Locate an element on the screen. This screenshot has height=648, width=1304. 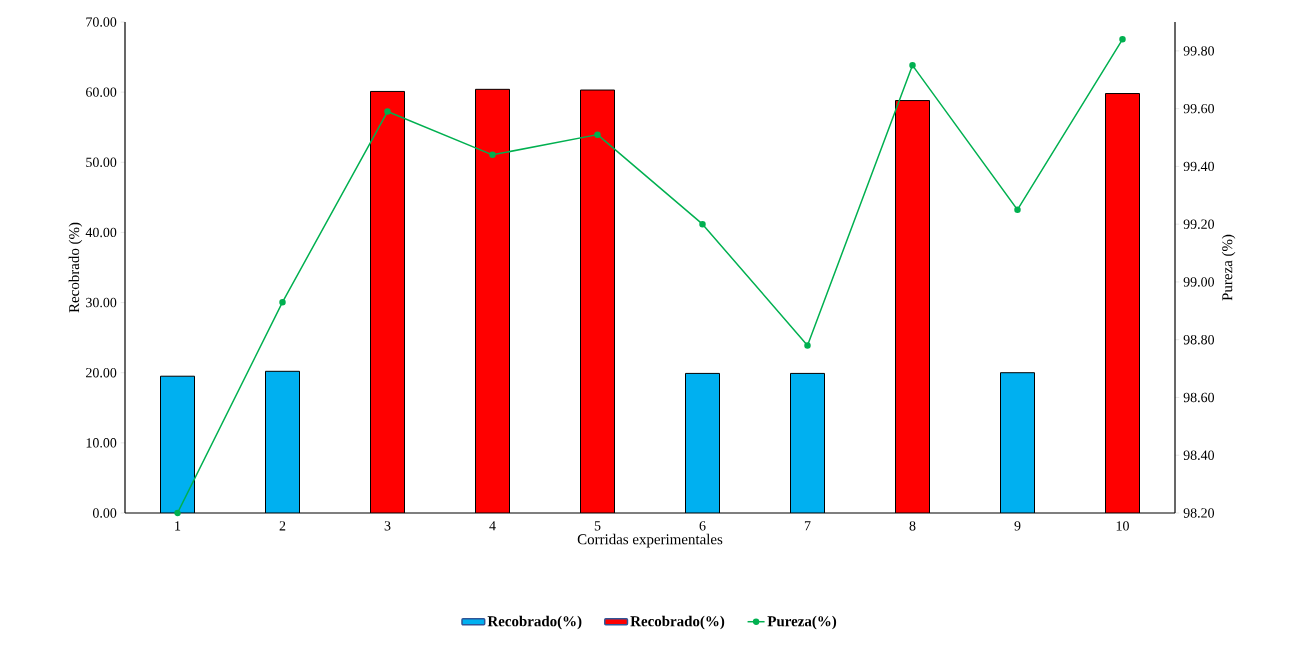
y2-tick-label: 99.80 is located at coordinates (1199, 51).